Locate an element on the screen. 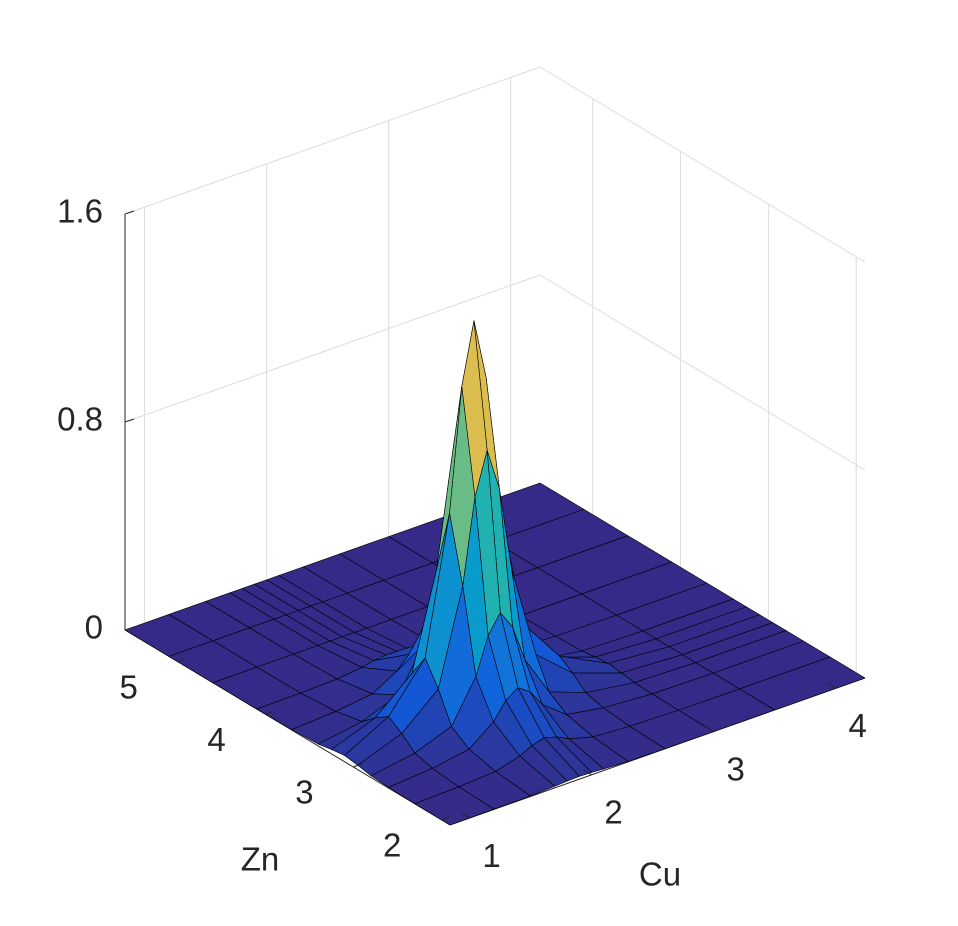  z-tick-label: 1.6 is located at coordinates (80, 211).